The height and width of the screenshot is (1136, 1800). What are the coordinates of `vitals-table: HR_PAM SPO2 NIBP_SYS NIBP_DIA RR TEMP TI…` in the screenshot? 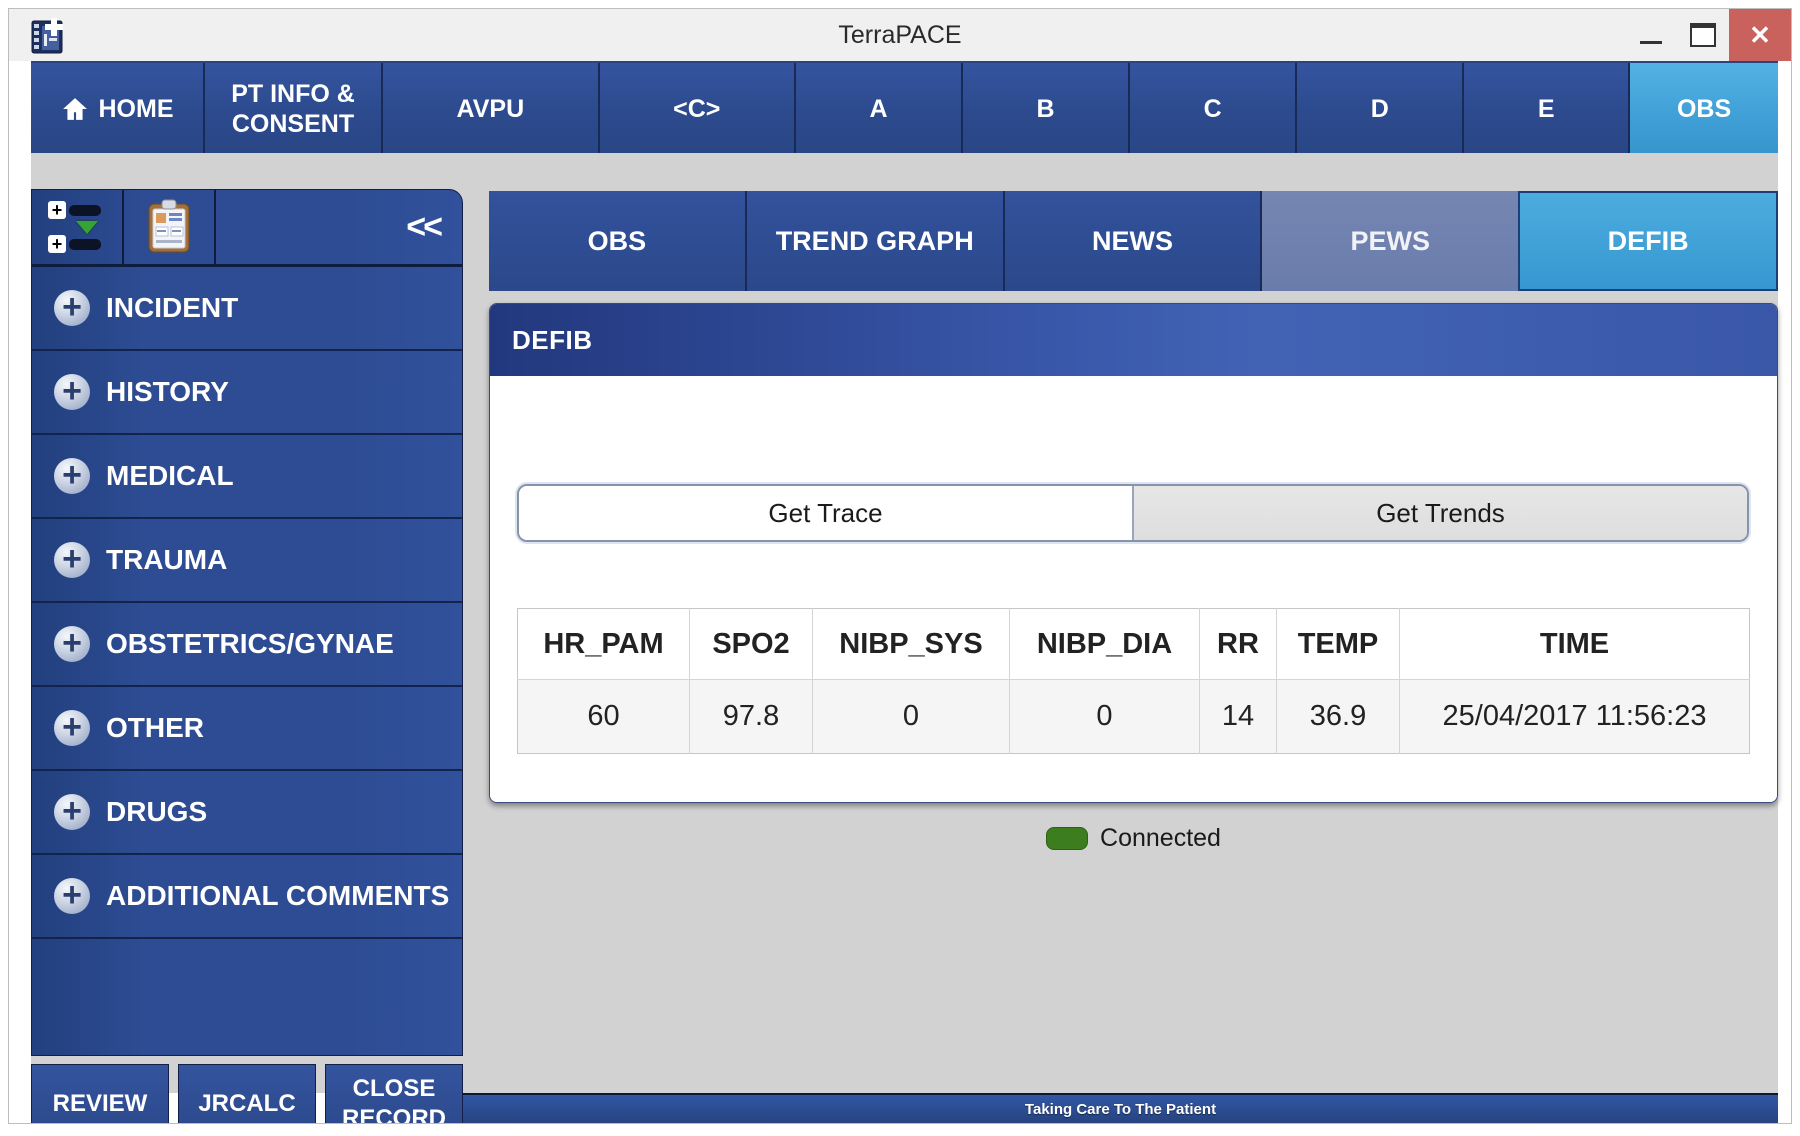 It's located at (1133, 681).